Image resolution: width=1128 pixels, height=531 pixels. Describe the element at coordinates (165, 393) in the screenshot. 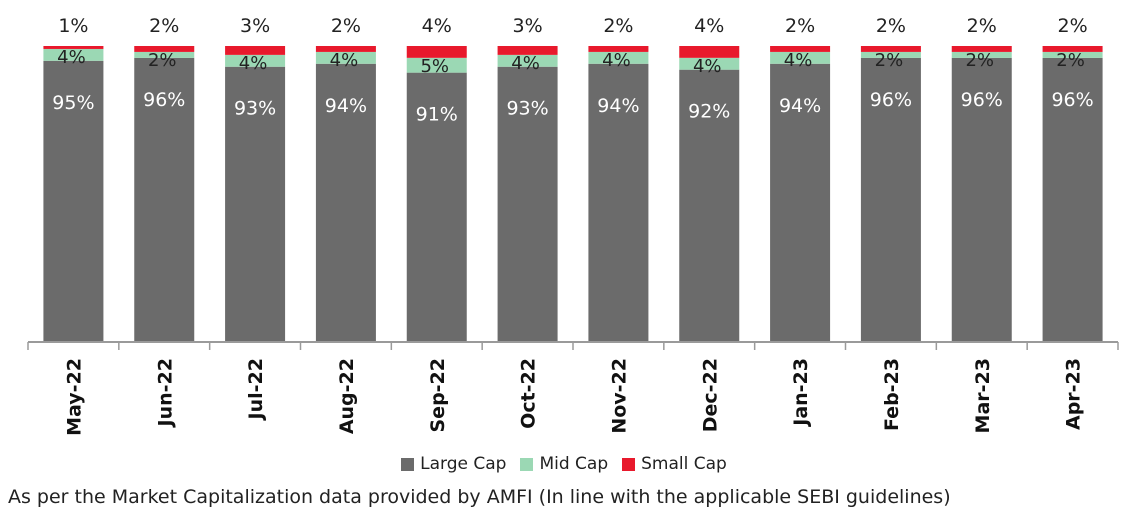

I see `x-tick-label: Jun-22` at that location.